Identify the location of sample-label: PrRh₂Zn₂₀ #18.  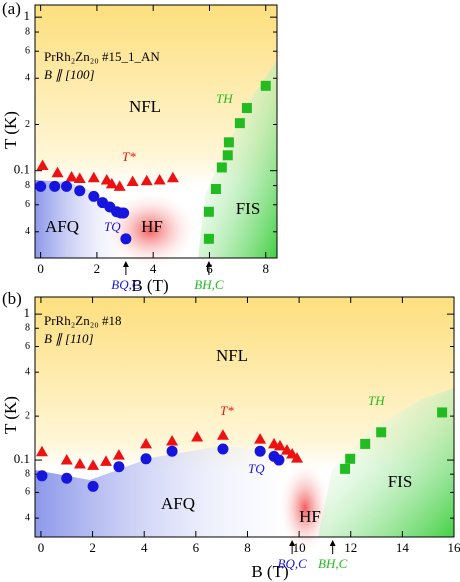
(83, 320).